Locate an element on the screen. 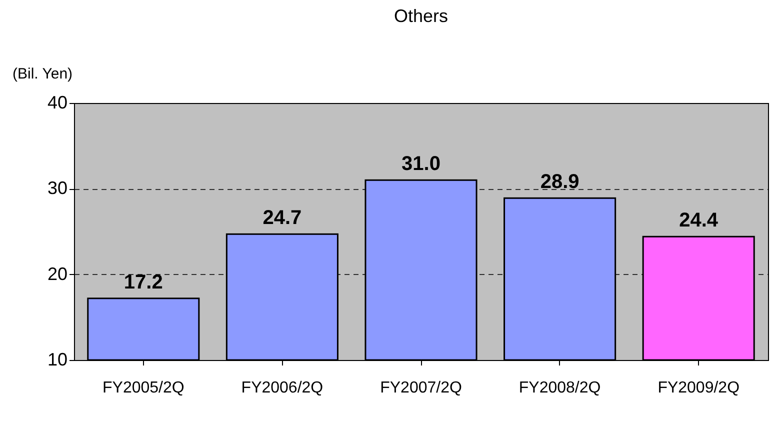  x-tick-label: FY2008/2Q is located at coordinates (559, 388).